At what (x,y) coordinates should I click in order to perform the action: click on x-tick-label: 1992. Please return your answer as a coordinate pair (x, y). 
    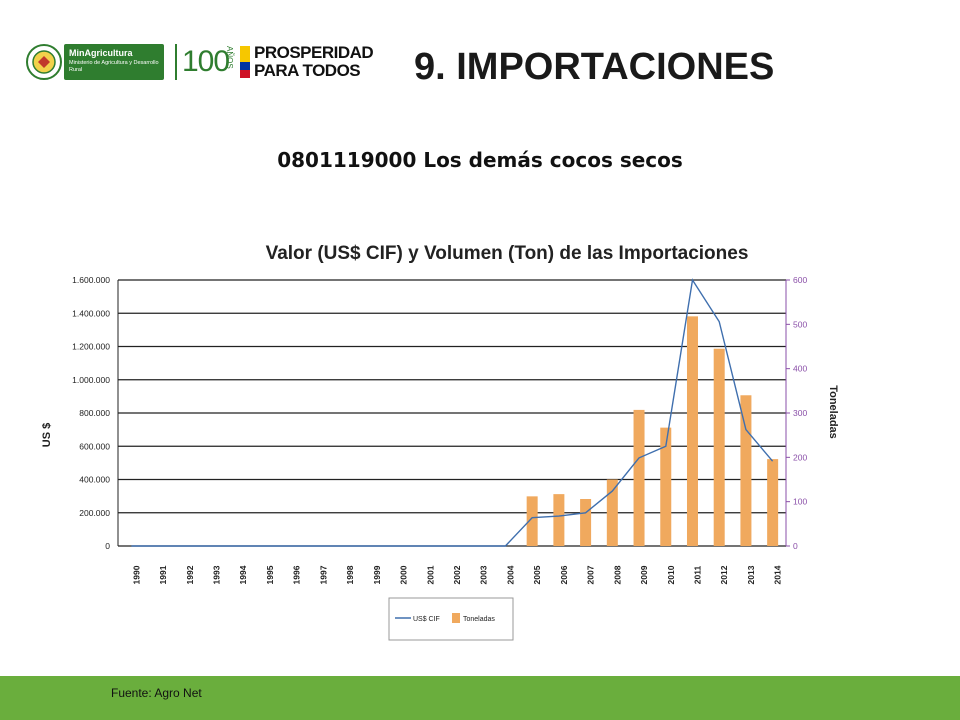
    Looking at the image, I should click on (190, 574).